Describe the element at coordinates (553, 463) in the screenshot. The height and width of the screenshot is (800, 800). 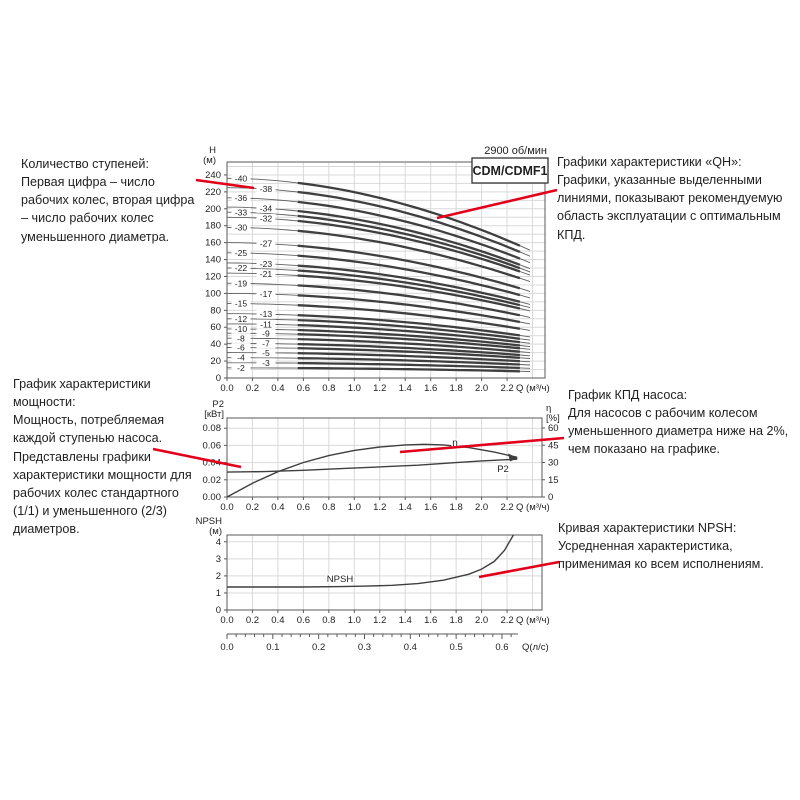
I see `y-tick-right-label: 30` at that location.